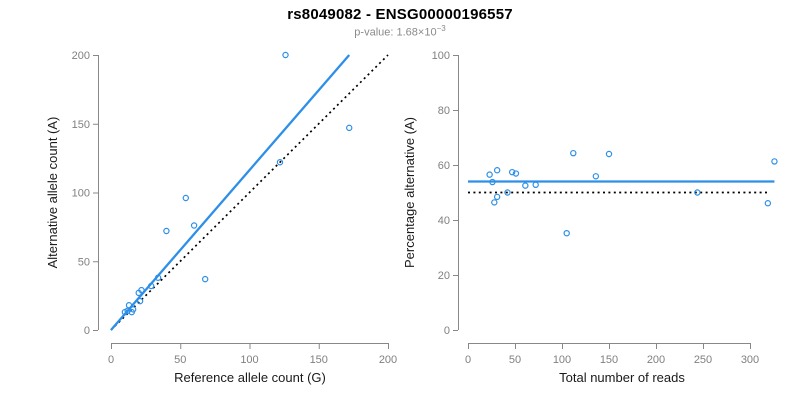 The image size is (800, 400). Describe the element at coordinates (250, 377) in the screenshot. I see `x-axis-title: Reference allele count (G)` at that location.